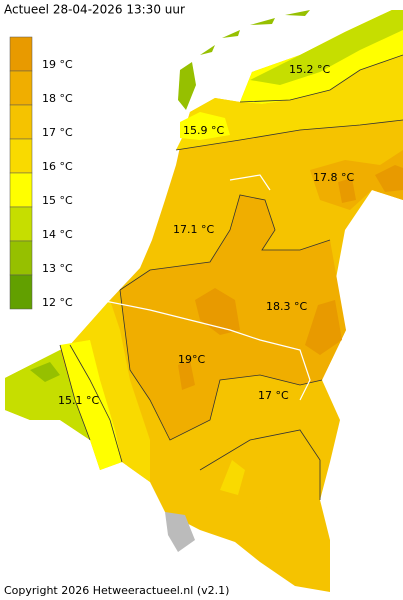 The height and width of the screenshot is (600, 403). I want to click on zone-19c, so click(186, 375).